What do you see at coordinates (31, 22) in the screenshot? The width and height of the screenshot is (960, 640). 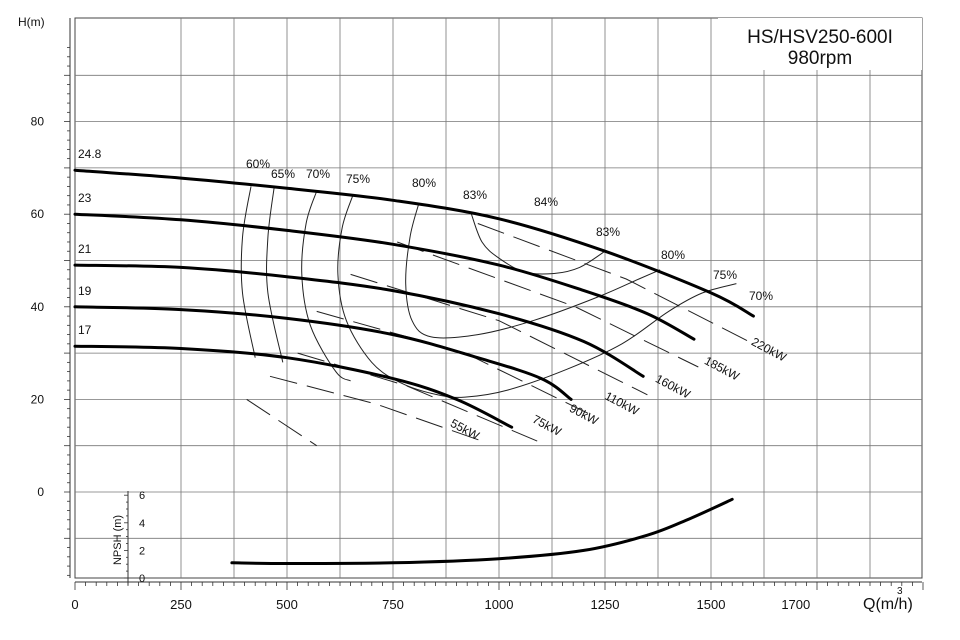 I see `y-axis-label: H(m)` at bounding box center [31, 22].